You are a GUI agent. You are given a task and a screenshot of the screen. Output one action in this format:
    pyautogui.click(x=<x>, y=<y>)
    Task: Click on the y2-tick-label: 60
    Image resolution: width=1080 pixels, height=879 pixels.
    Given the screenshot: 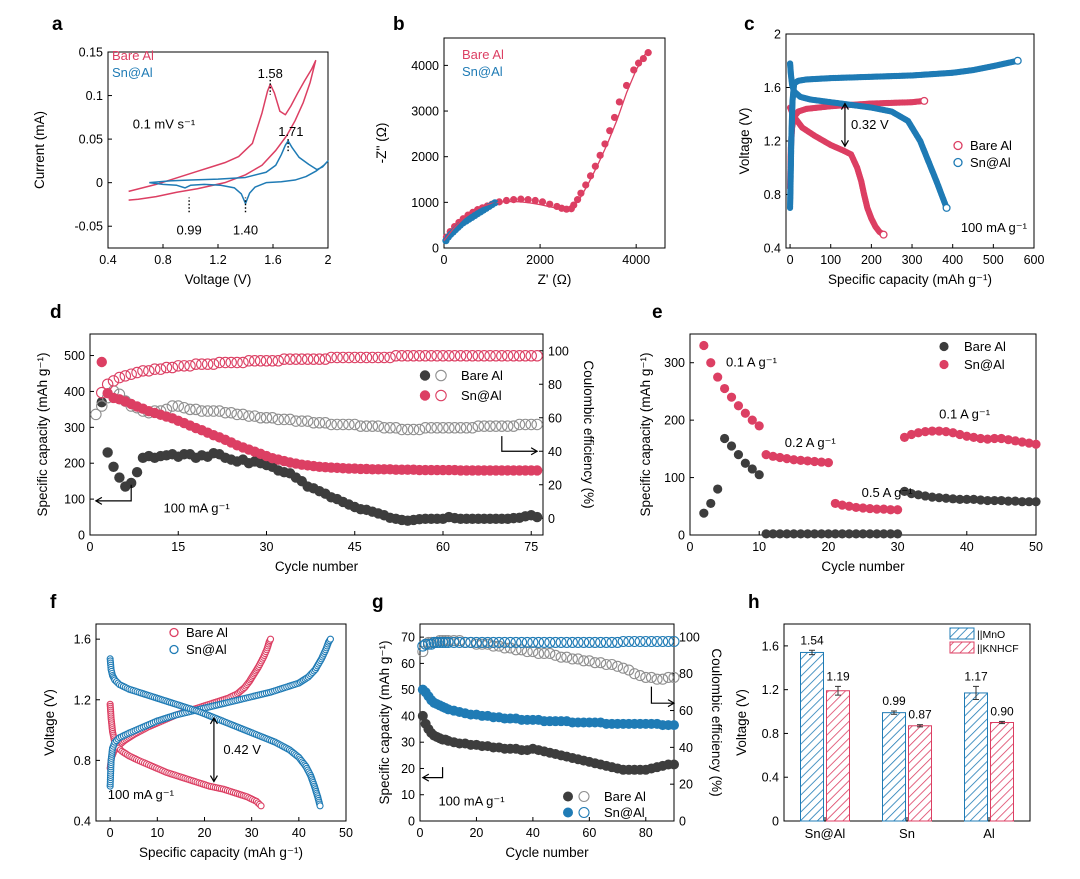 What is the action you would take?
    pyautogui.click(x=555, y=418)
    